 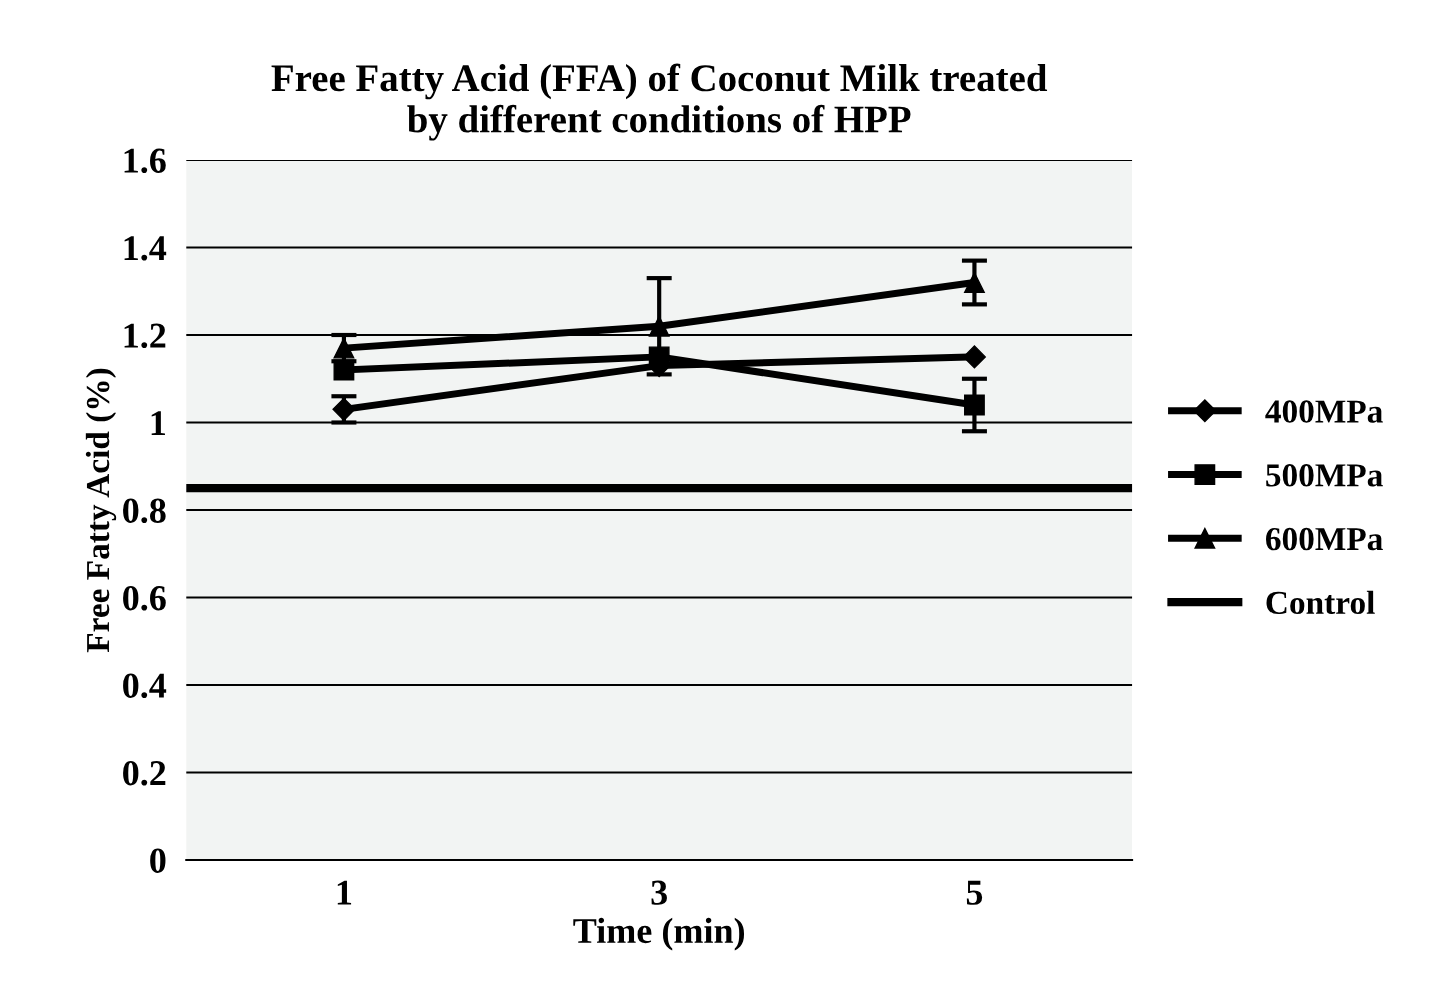 I want to click on y-tick-label: 0, so click(x=158, y=860).